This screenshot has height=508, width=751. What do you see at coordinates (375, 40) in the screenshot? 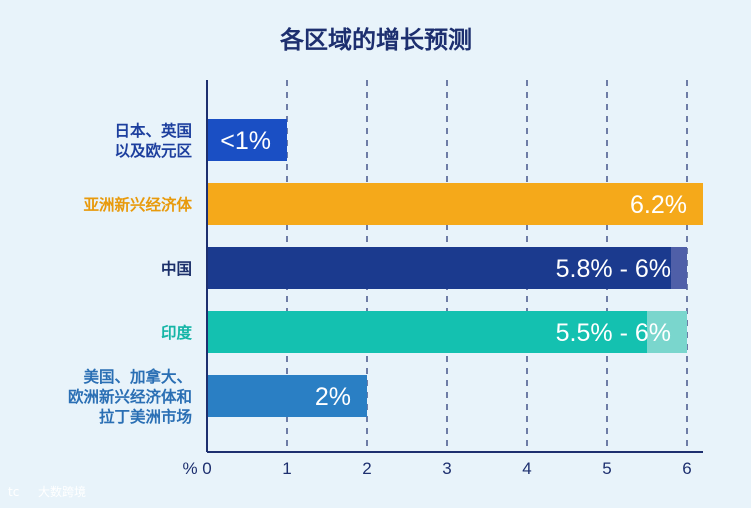
I see `chart-title: 各区域的增长预测` at bounding box center [375, 40].